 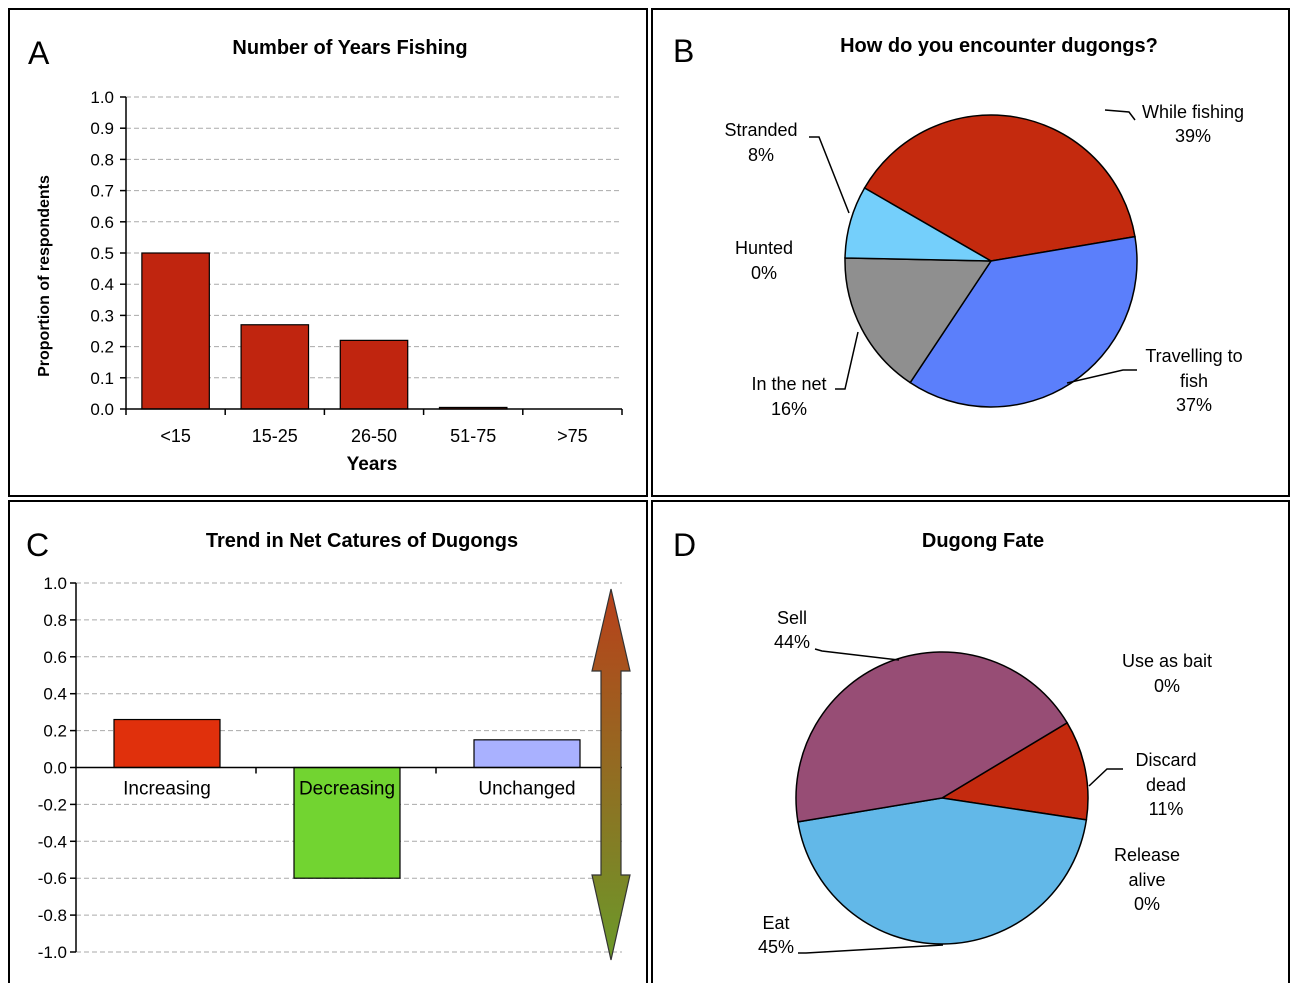 I want to click on leader-discard, so click(x=1105, y=777).